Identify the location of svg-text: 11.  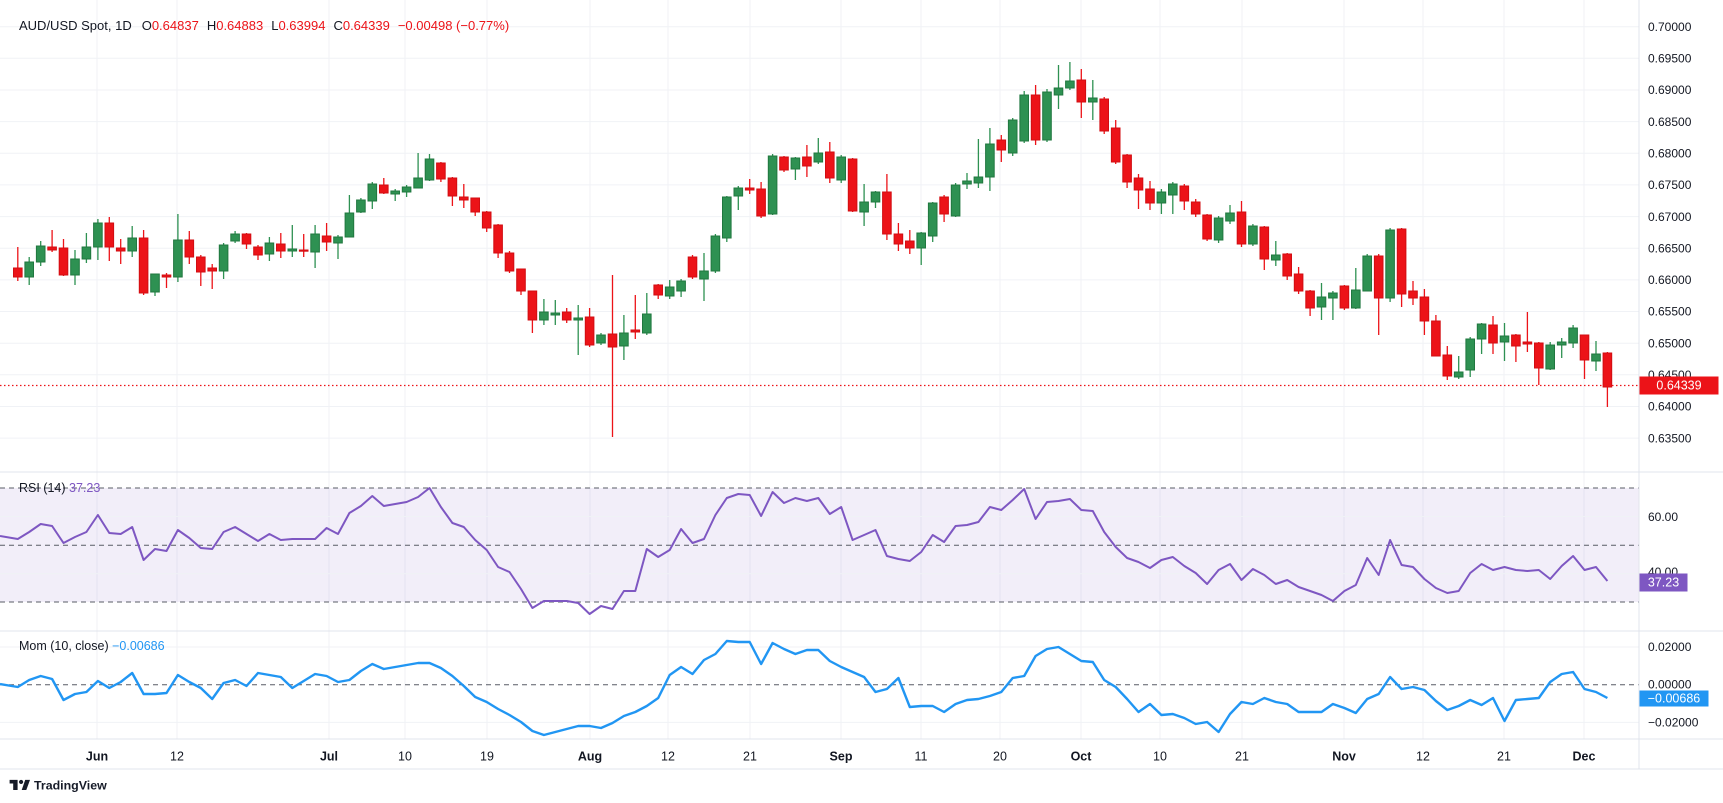
(921, 757).